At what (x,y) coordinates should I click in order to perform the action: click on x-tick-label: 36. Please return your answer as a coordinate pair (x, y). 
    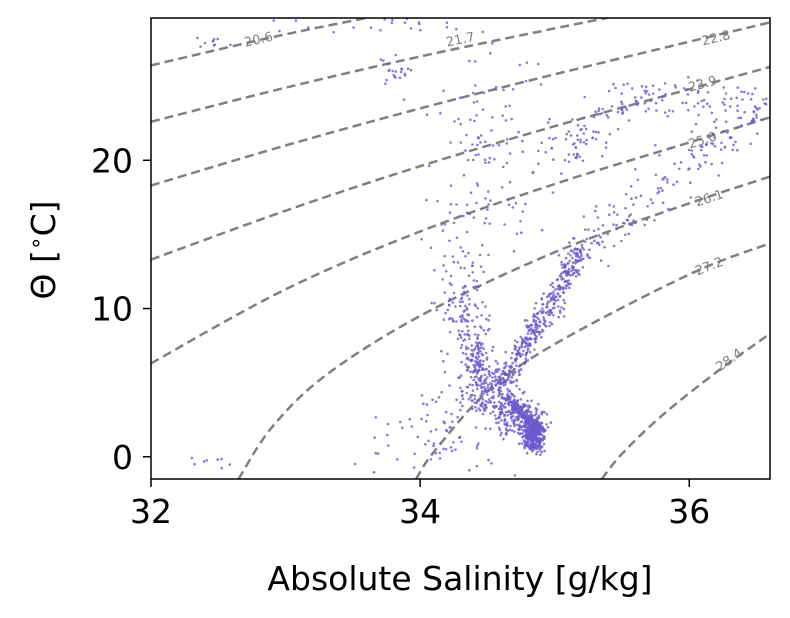
    Looking at the image, I should click on (689, 511).